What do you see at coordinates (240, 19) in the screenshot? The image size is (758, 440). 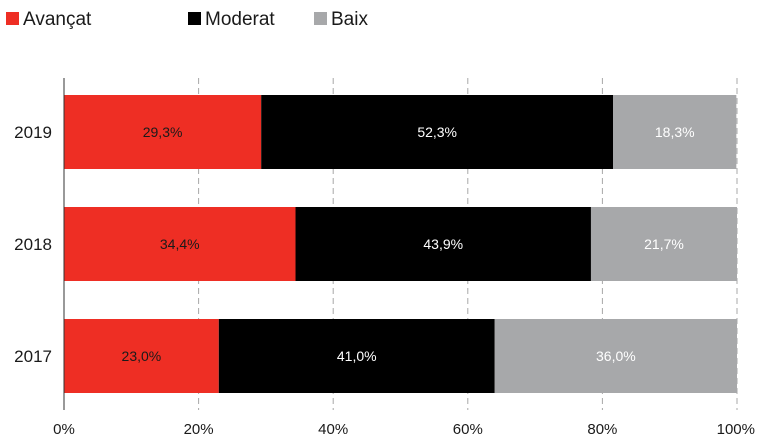 I see `legend-label-moderat: Moderat` at bounding box center [240, 19].